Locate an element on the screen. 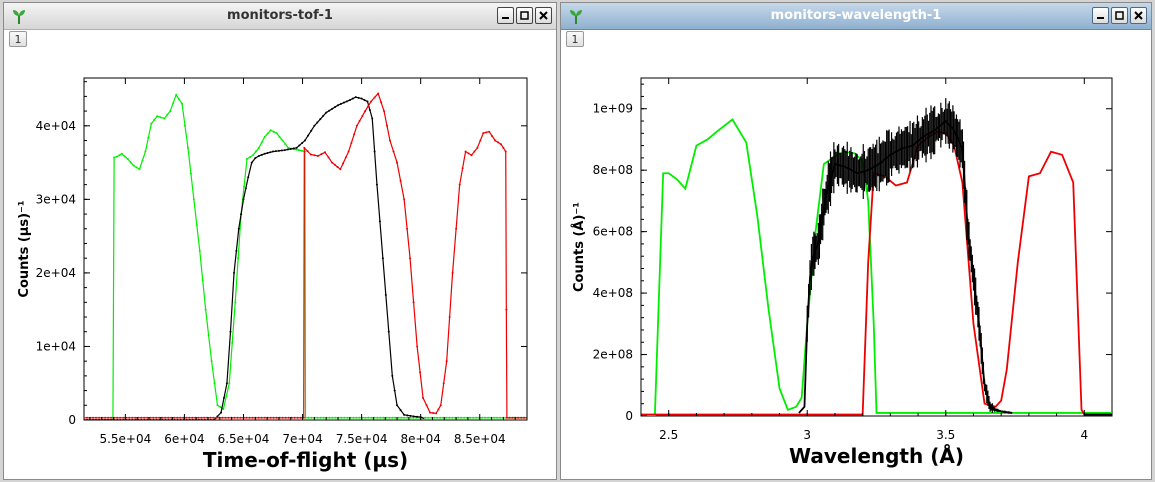 This screenshot has height=482, width=1155. y-axis-title: Counts (µs)⁻¹ is located at coordinates (24, 248).